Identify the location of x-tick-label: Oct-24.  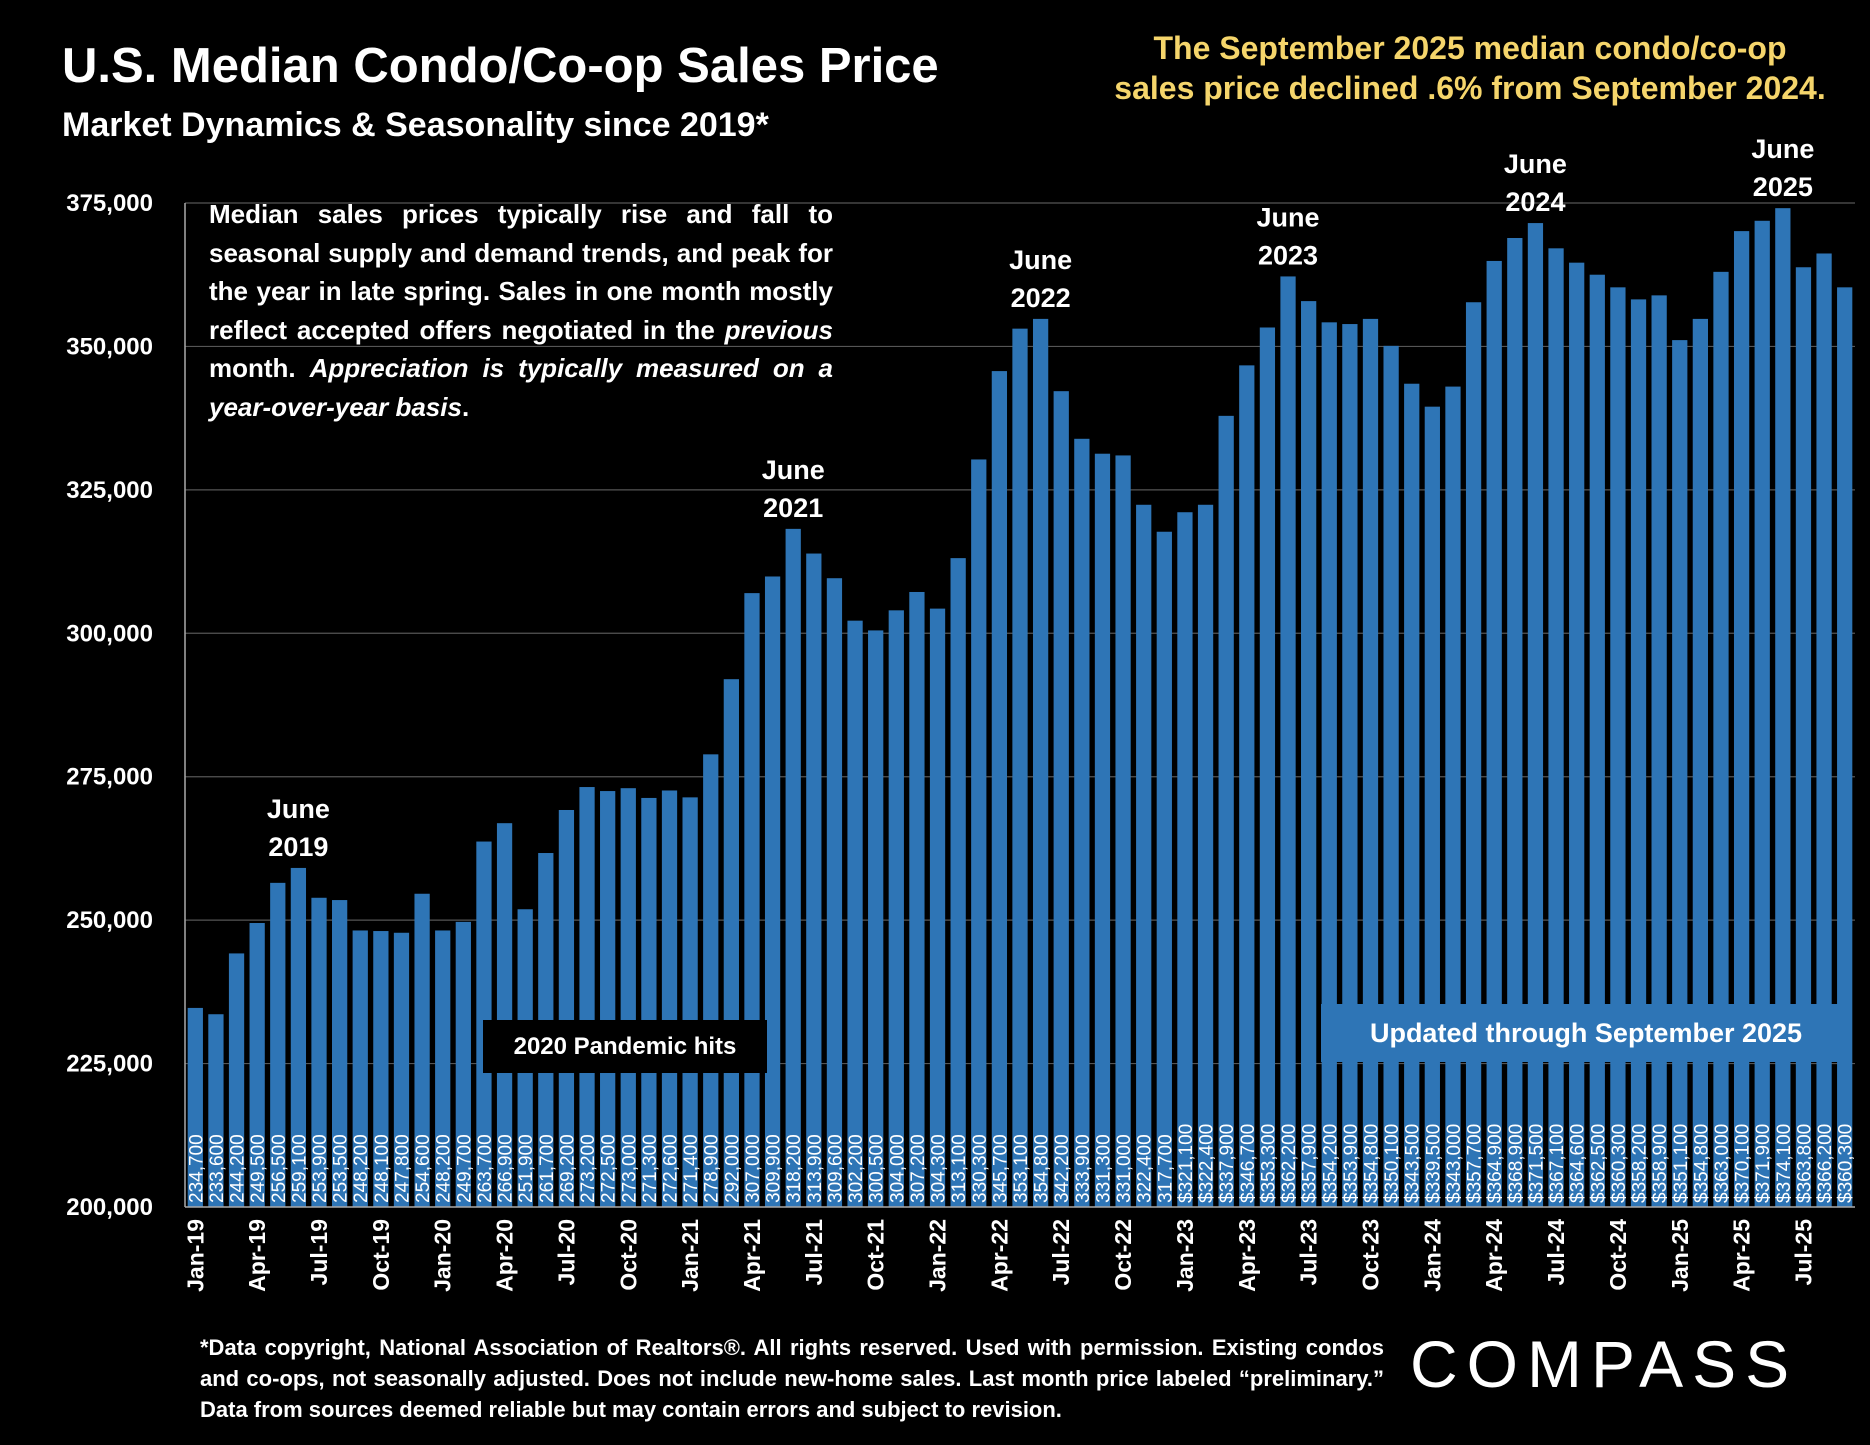
(1618, 1255).